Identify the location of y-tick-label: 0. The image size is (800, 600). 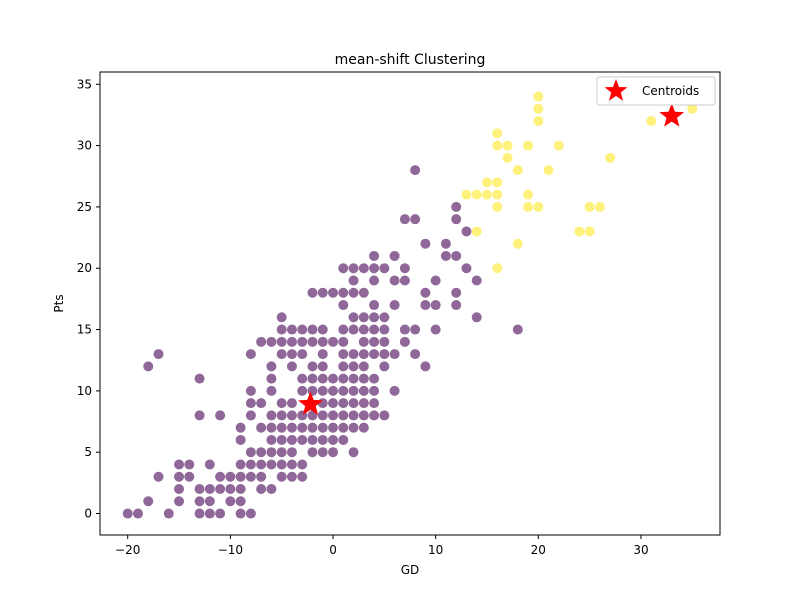
(88, 514).